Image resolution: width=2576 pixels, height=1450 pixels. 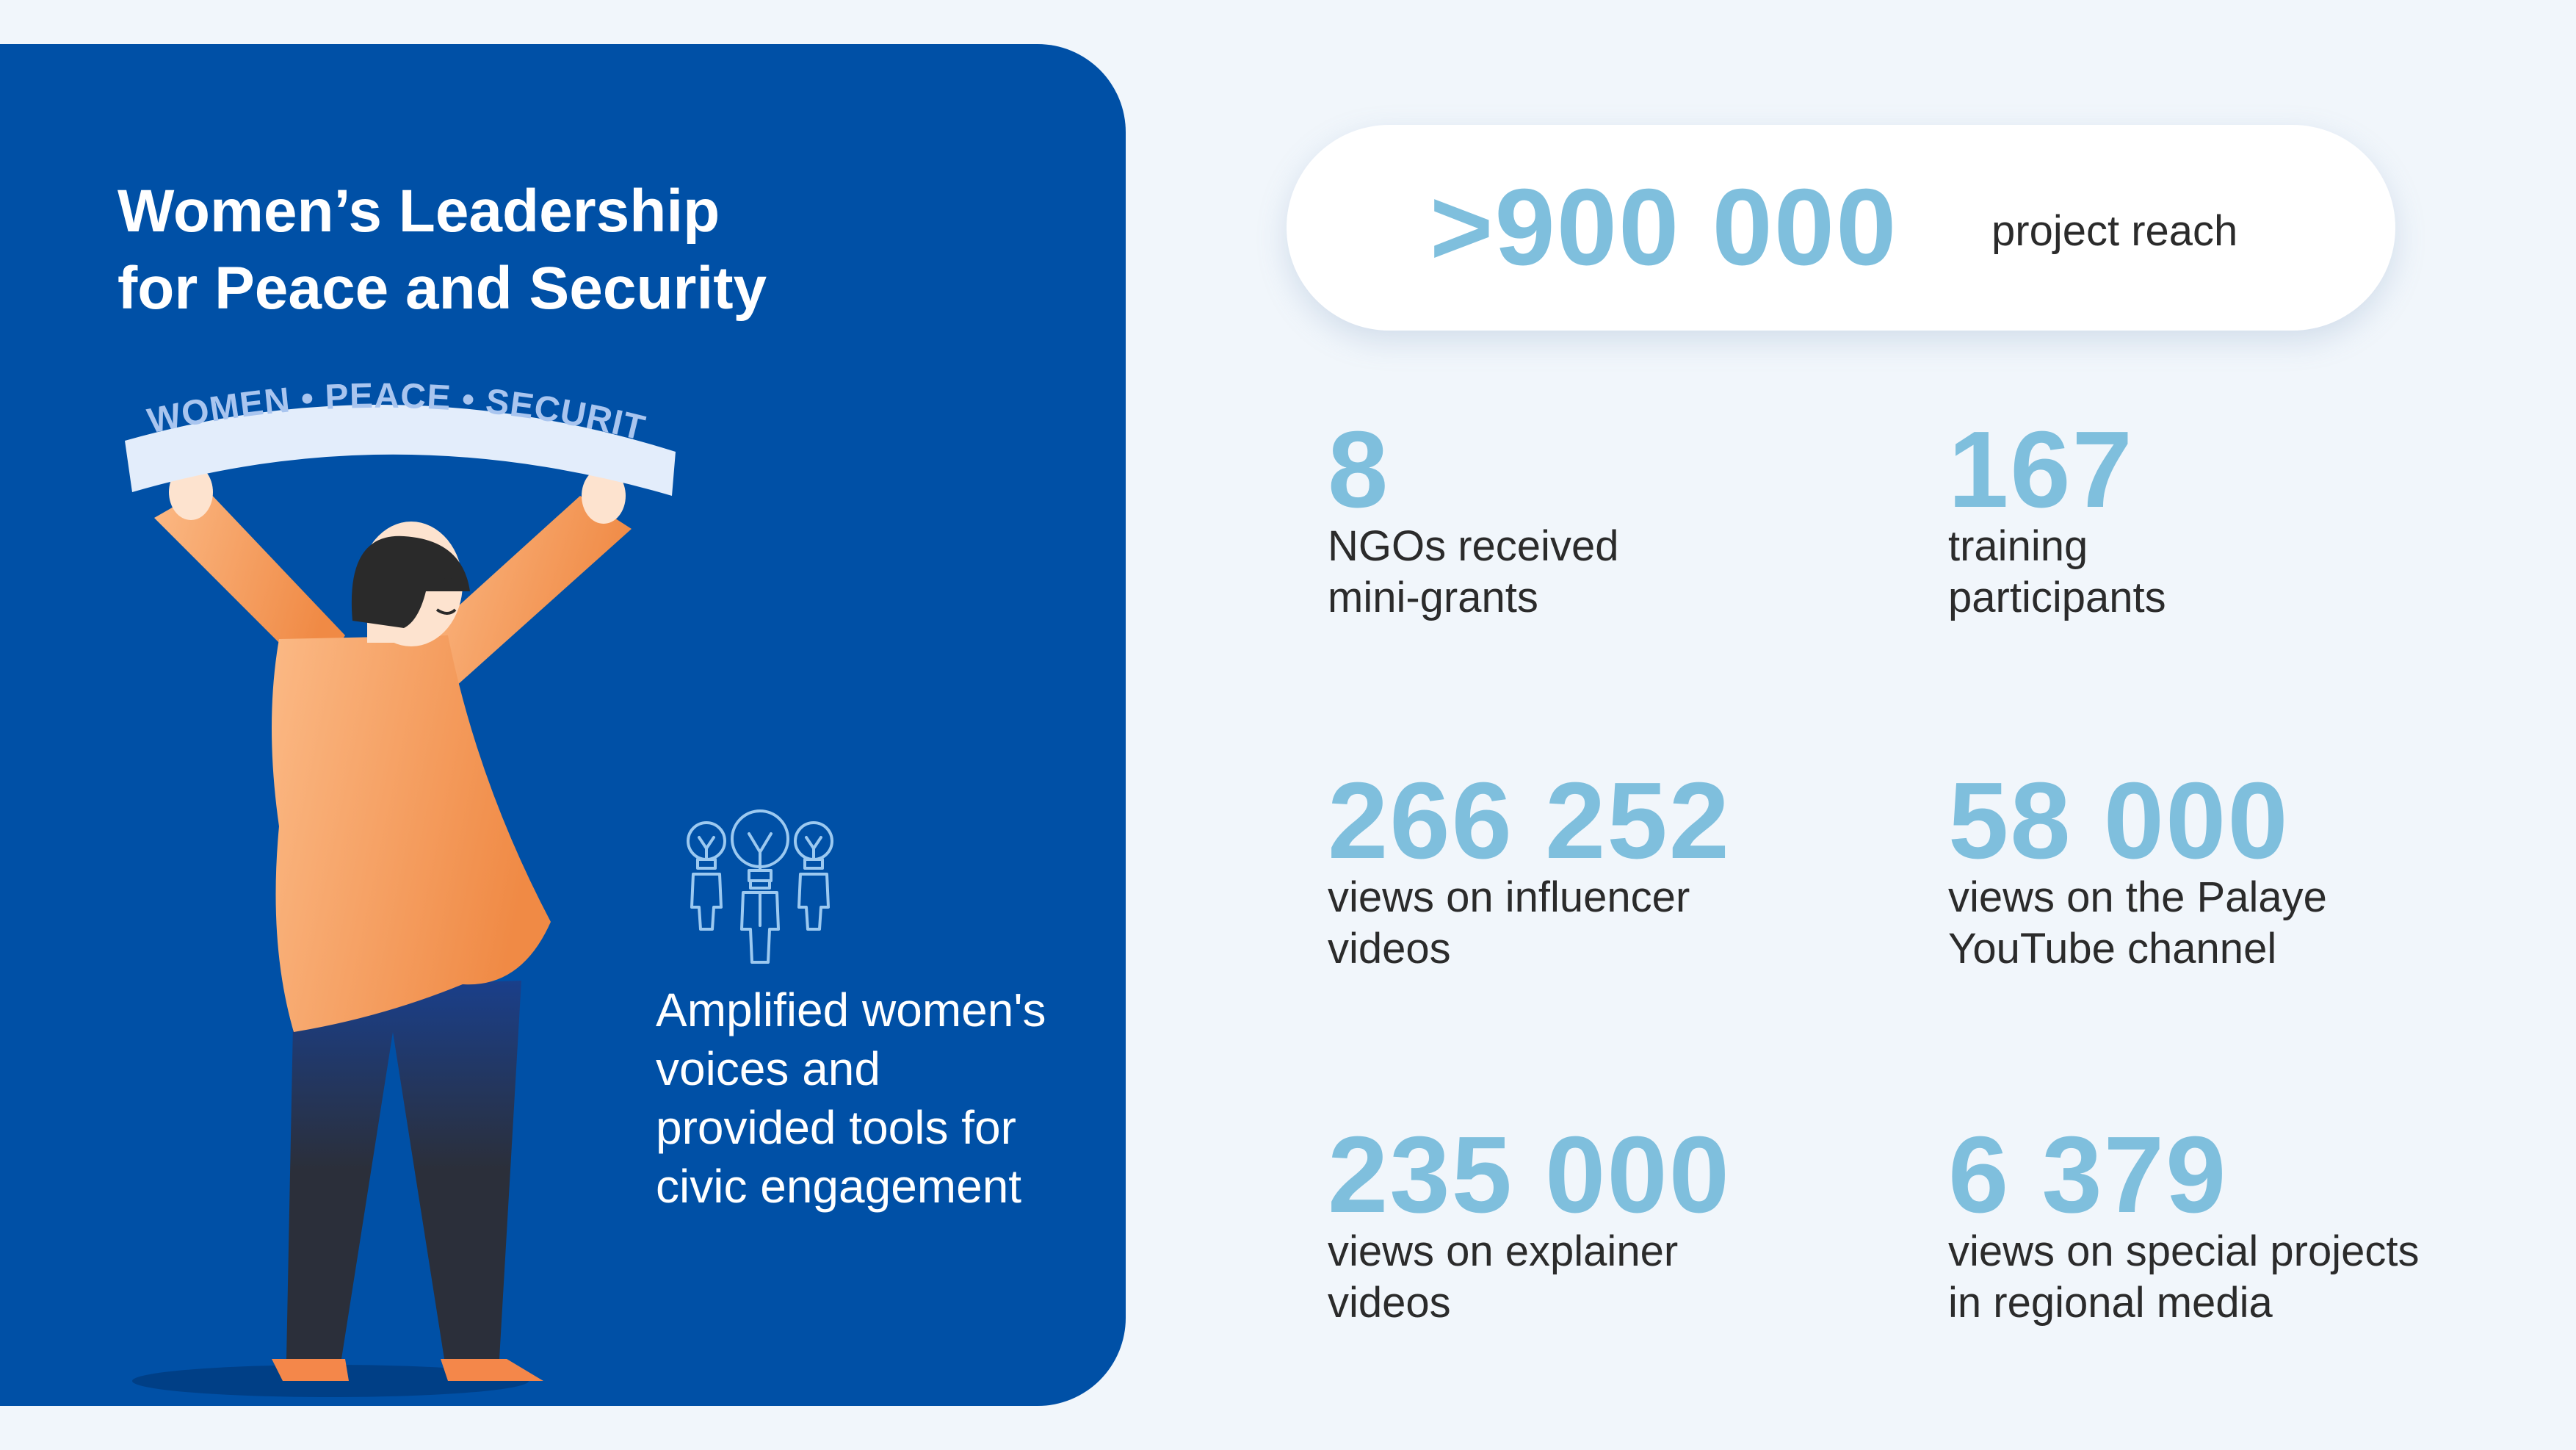 What do you see at coordinates (1503, 1277) in the screenshot?
I see `stat-label: views on explainer videos` at bounding box center [1503, 1277].